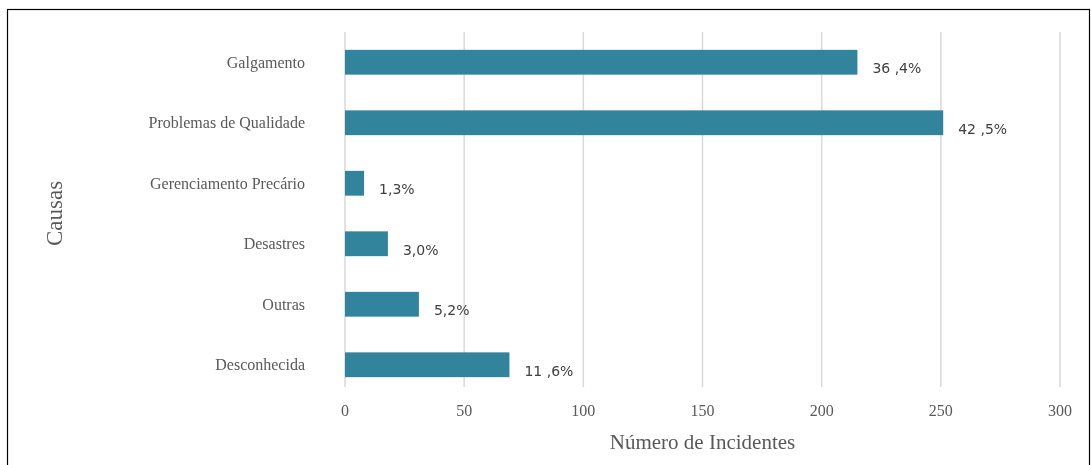 The image size is (1091, 465). I want to click on y-tick-label: Desconhecida, so click(260, 365).